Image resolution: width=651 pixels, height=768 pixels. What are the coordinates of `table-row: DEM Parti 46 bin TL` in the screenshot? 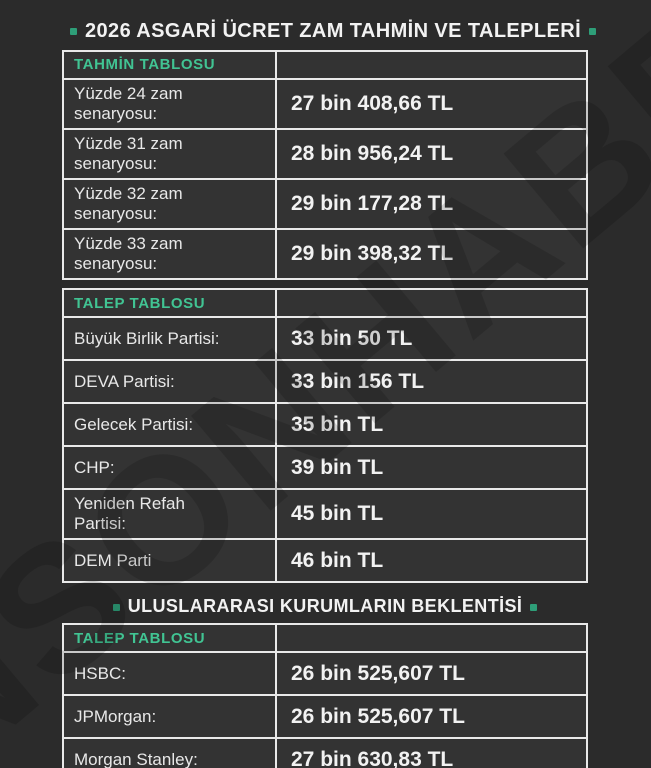 It's located at (325, 560).